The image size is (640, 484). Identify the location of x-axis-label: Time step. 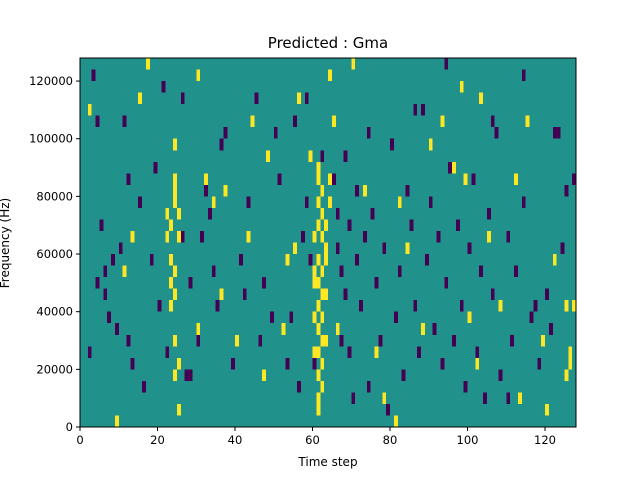
(327, 462).